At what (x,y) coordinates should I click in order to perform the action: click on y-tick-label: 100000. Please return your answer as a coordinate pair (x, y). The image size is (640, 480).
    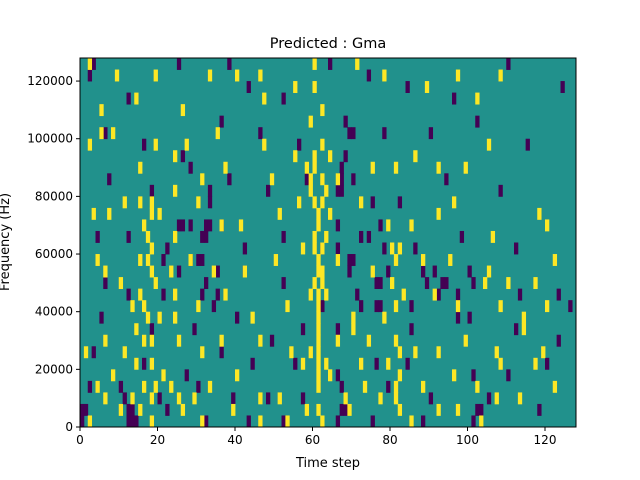
    Looking at the image, I should click on (50, 139).